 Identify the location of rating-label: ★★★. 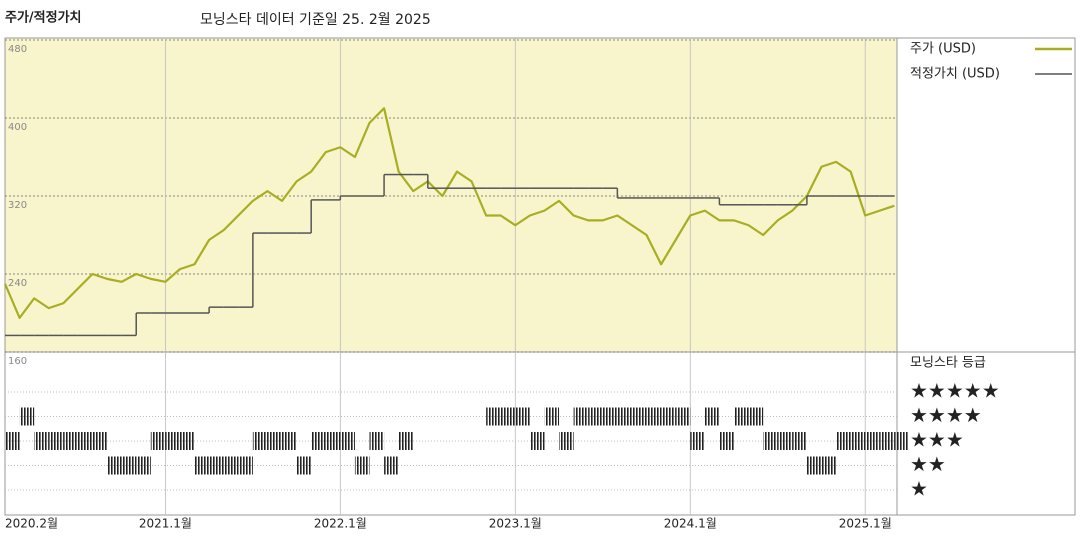
(937, 440).